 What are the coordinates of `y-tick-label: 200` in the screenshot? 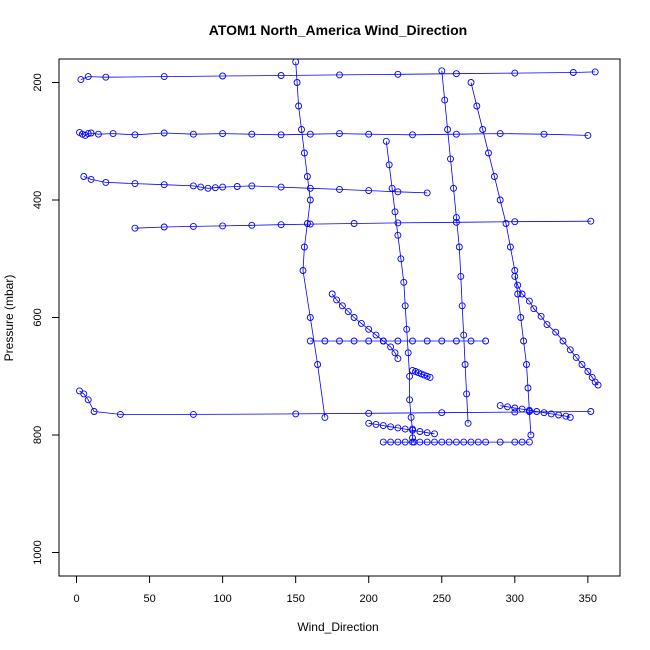 It's located at (38, 82).